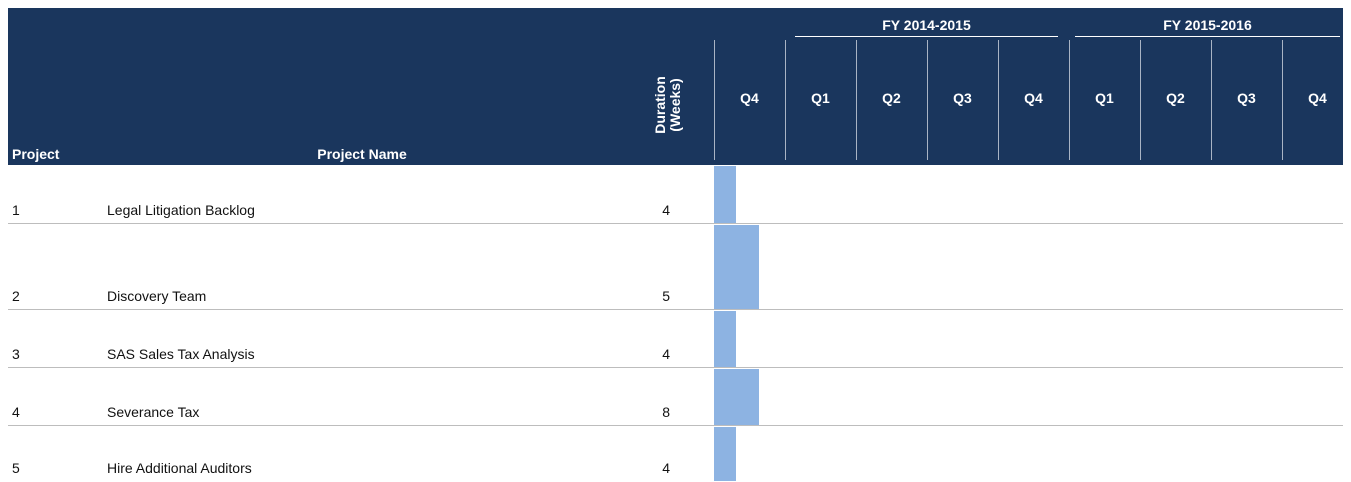  Describe the element at coordinates (667, 105) in the screenshot. I see `duration-header: Duration (Weeks)` at that location.